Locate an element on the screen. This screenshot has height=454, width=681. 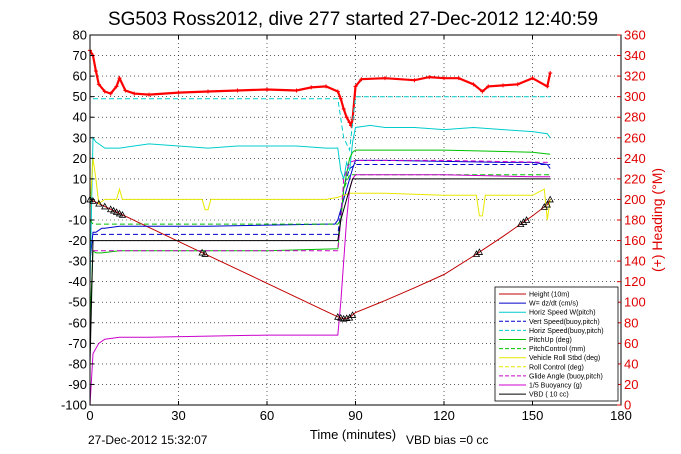
legend-entry-label: PitchUp (deg) is located at coordinates (550, 340).